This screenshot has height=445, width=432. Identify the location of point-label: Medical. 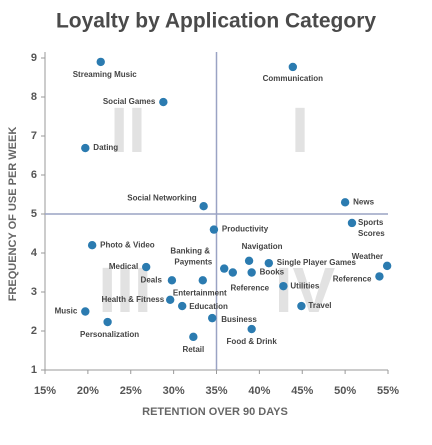
(123, 266).